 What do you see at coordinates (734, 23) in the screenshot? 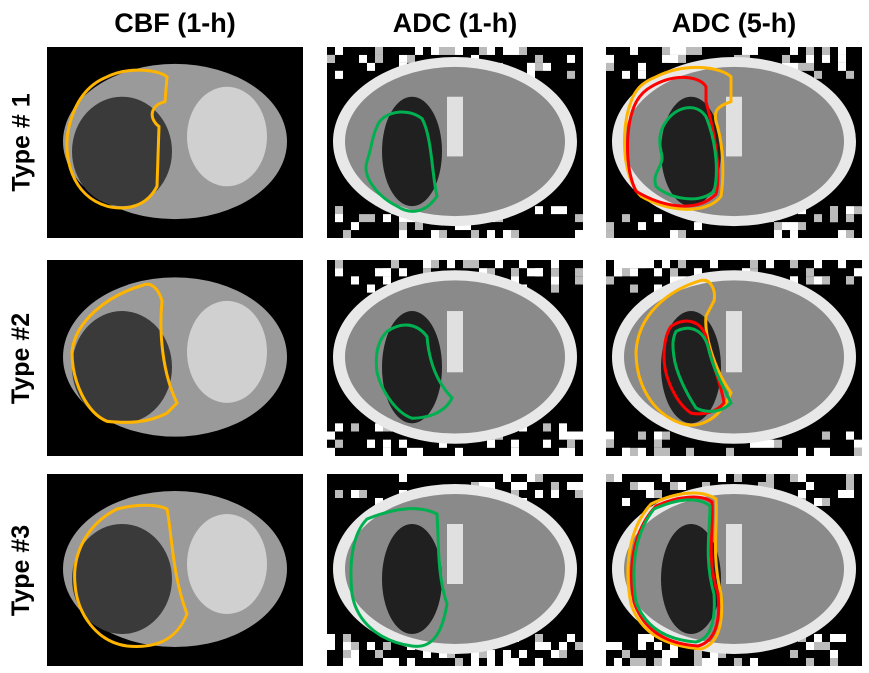
I see `column-header-adc-5h: ADC (5-h)` at bounding box center [734, 23].